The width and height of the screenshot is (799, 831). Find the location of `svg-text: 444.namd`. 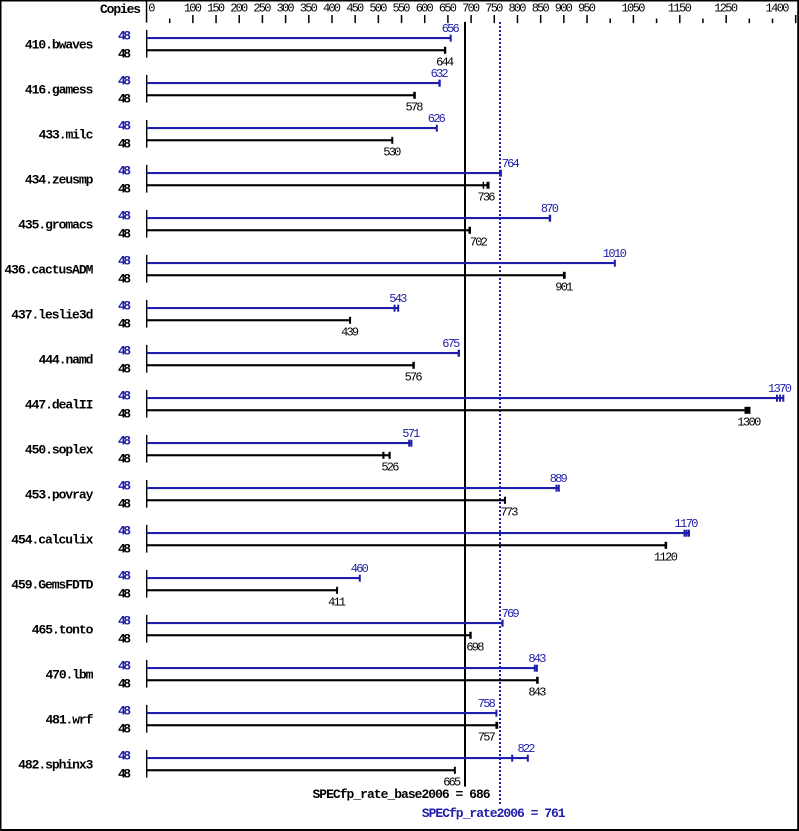

svg-text: 444.namd is located at coordinates (66, 360).